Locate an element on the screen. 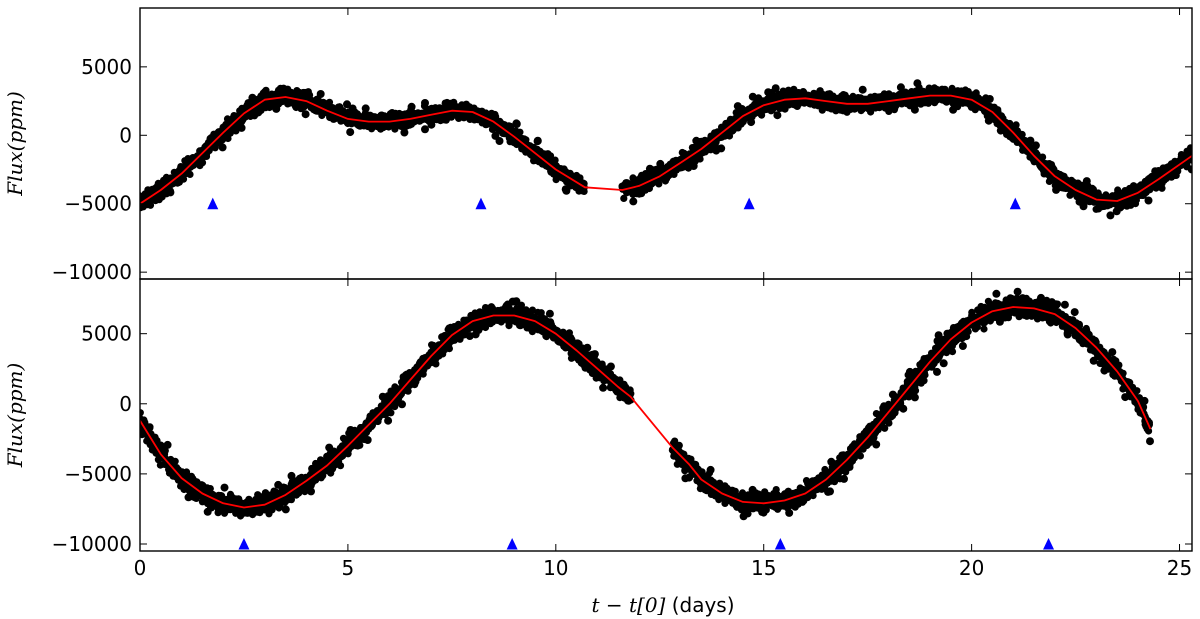  y-tick-label: −5000 is located at coordinates (98, 204).